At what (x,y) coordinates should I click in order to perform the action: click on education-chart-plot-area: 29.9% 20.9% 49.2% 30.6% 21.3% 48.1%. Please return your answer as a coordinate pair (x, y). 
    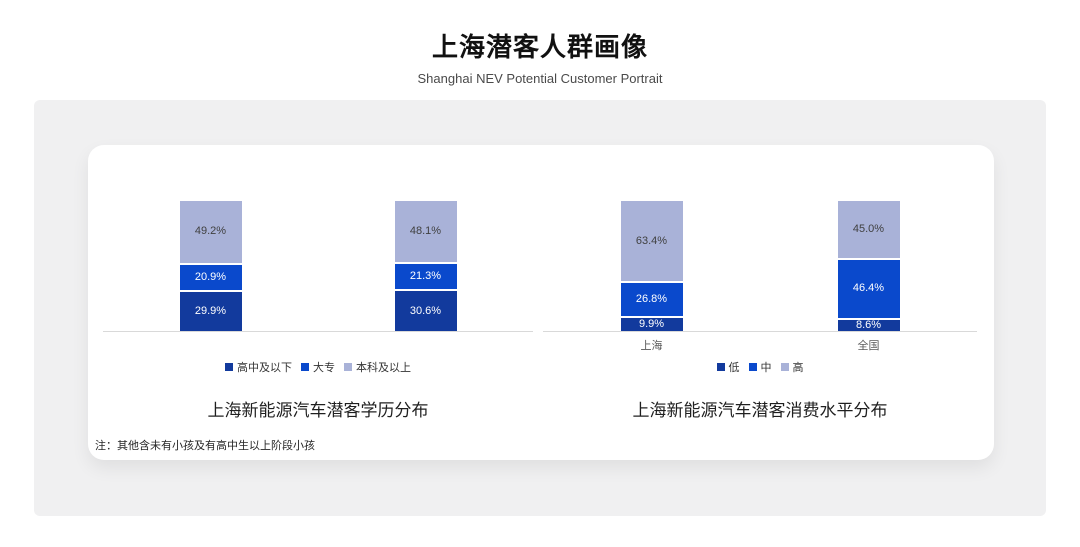
    Looking at the image, I should click on (318, 266).